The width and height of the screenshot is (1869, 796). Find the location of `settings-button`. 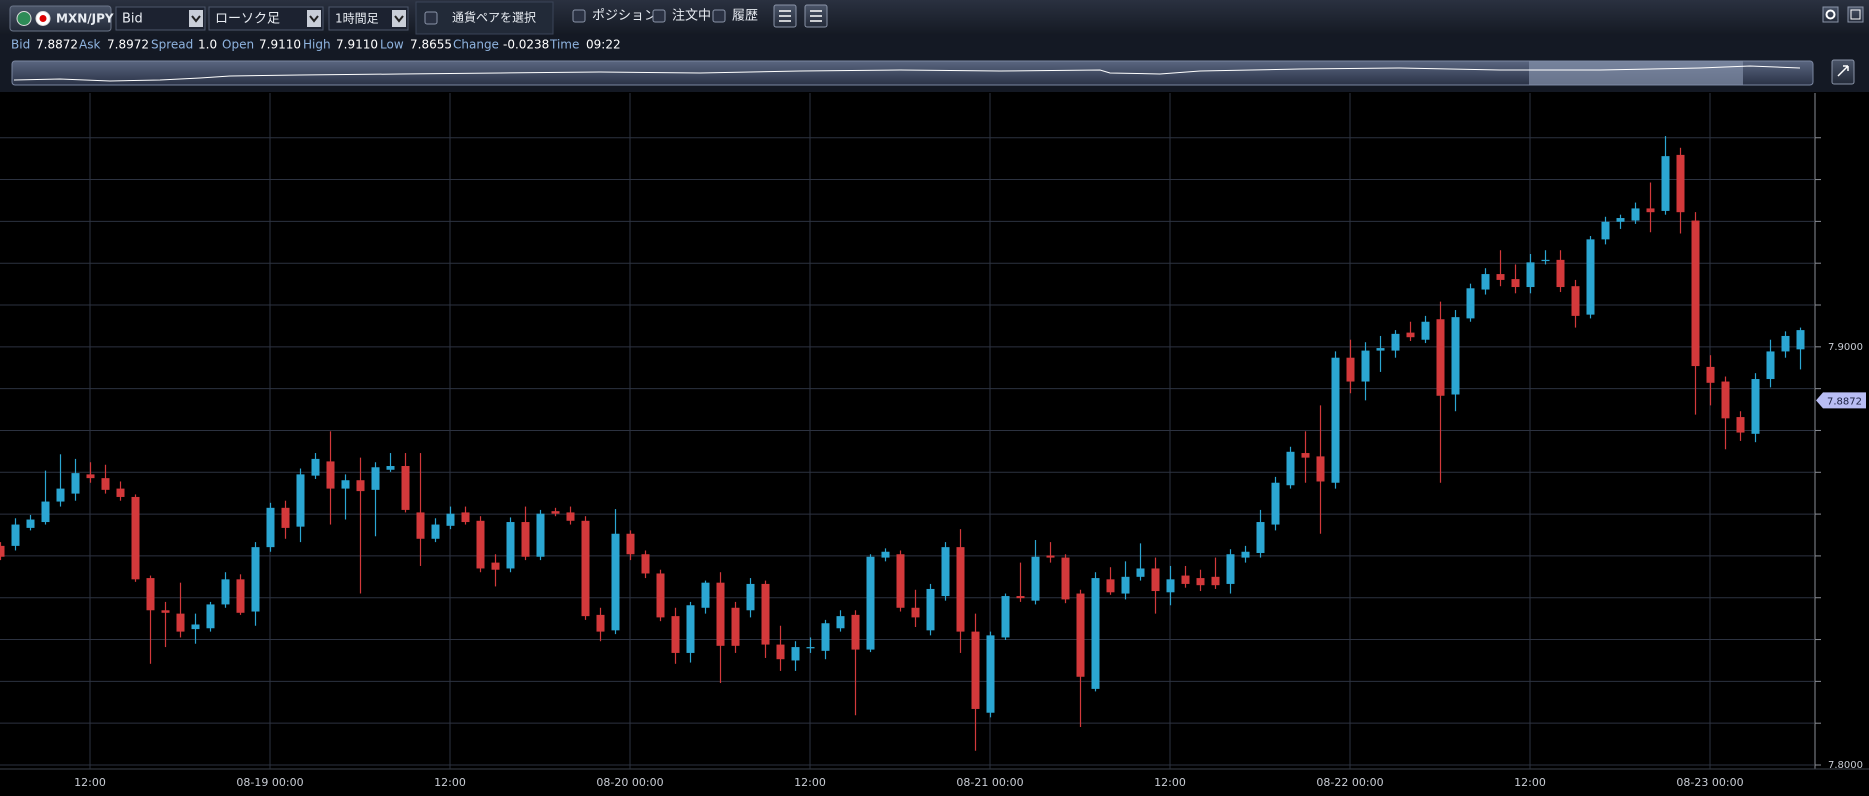

settings-button is located at coordinates (1830, 14).